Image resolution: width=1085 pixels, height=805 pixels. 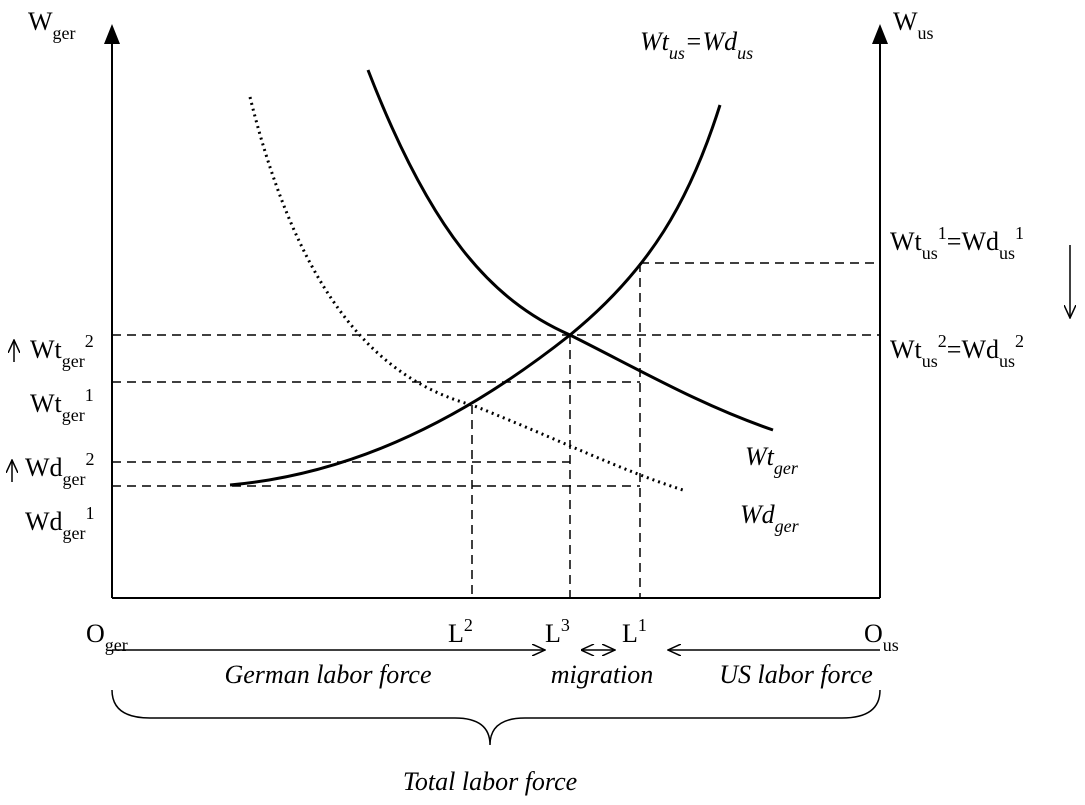 What do you see at coordinates (796, 674) in the screenshot?
I see `label: US labor force` at bounding box center [796, 674].